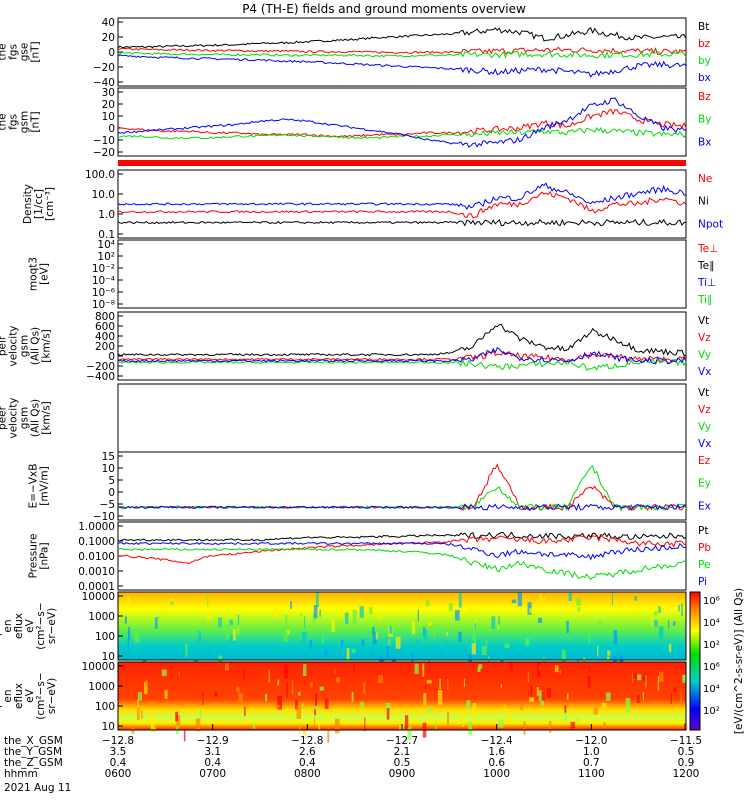 The image size is (750, 800). I want to click on ylabel-line: the, so click(4, 121).